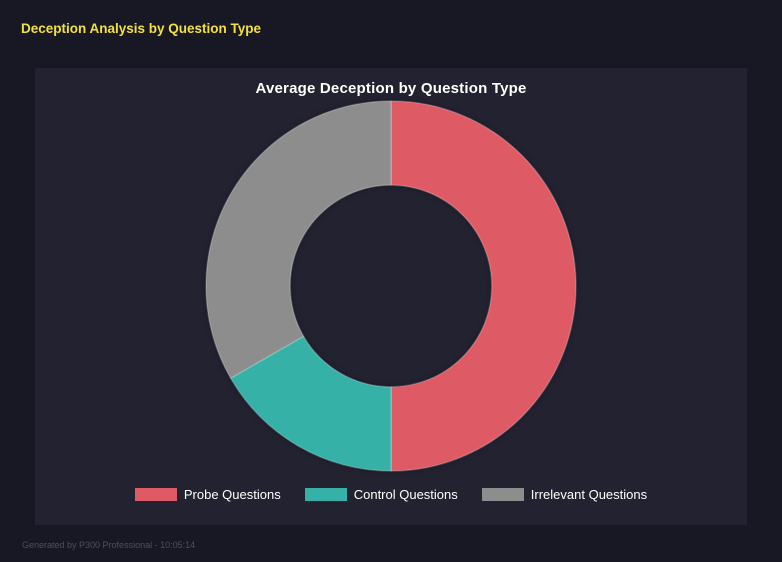 Image resolution: width=782 pixels, height=562 pixels. I want to click on legend-label-irrelevant: Irrelevant Questions, so click(589, 494).